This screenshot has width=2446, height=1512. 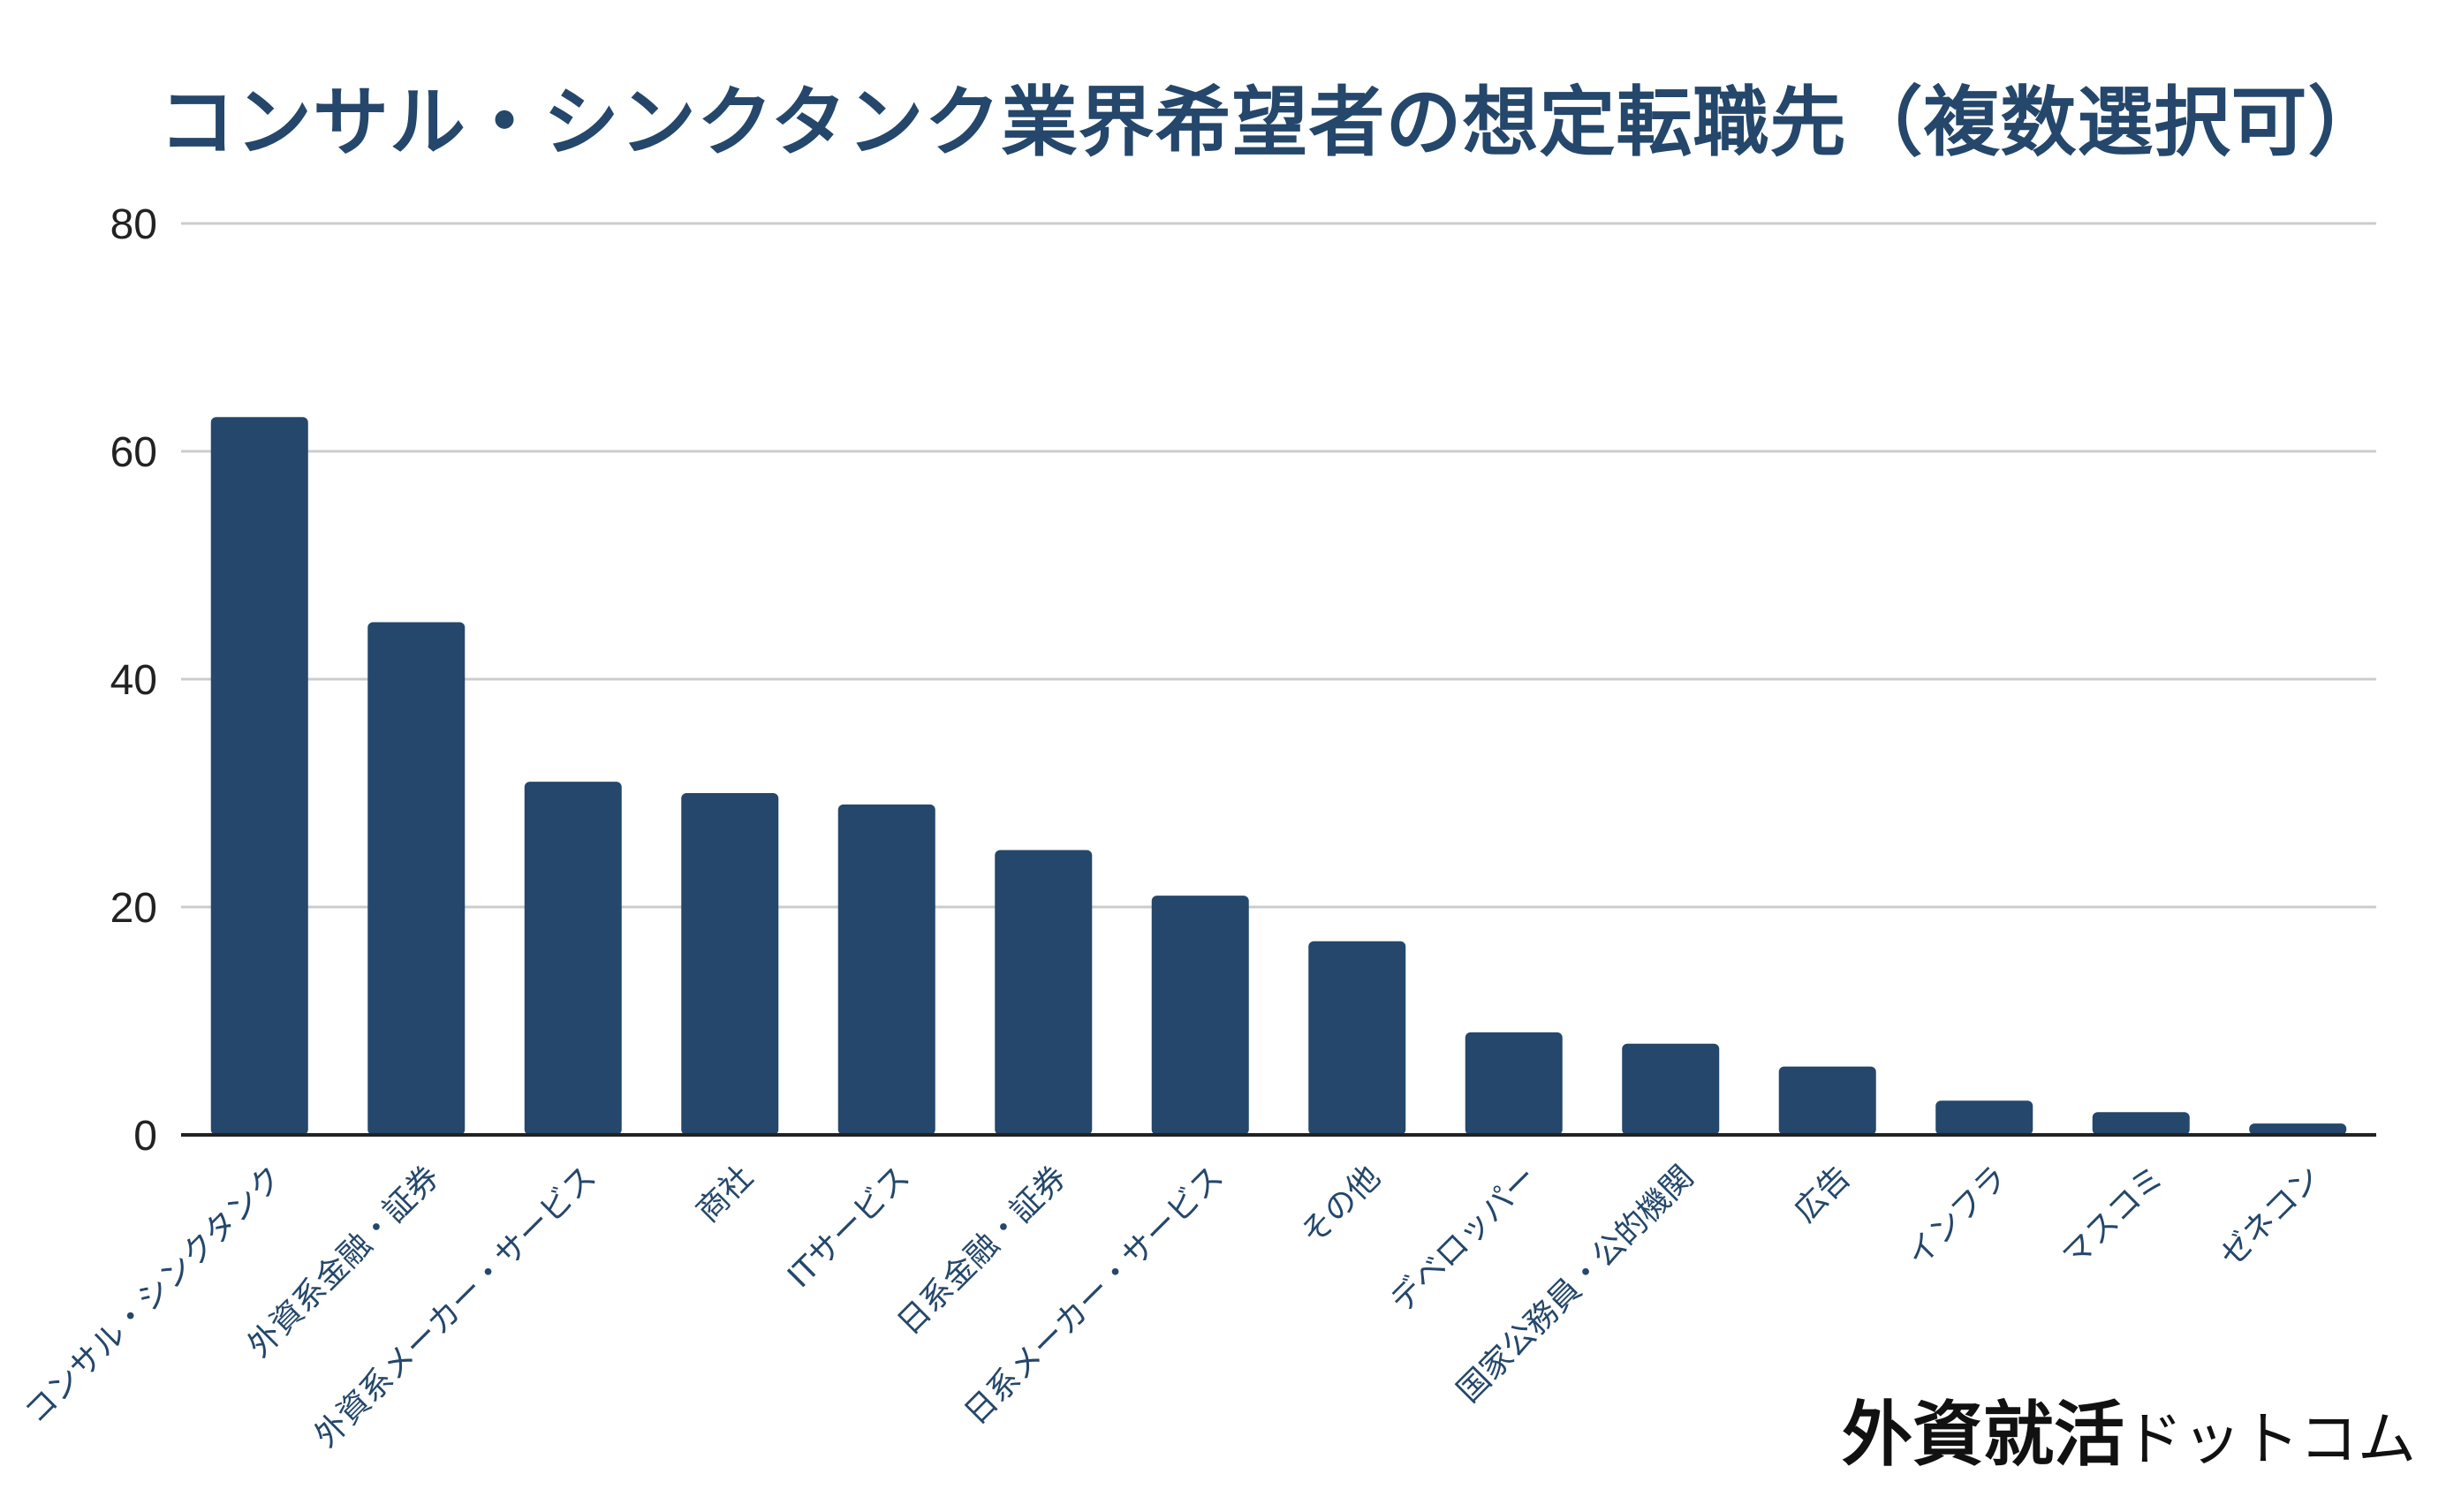 What do you see at coordinates (2270, 1439) in the screenshot?
I see `brand-watermark-kana: ドットコム` at bounding box center [2270, 1439].